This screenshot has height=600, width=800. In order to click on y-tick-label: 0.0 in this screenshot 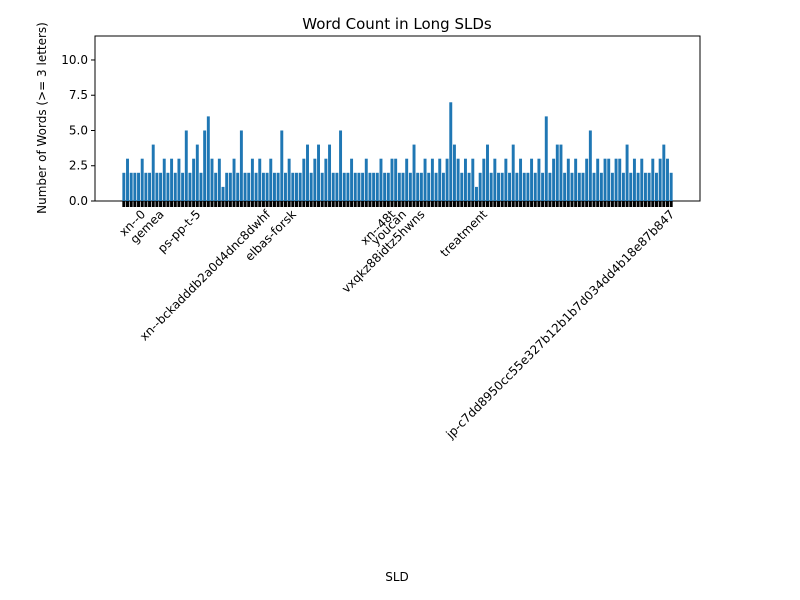, I will do `click(78, 201)`.